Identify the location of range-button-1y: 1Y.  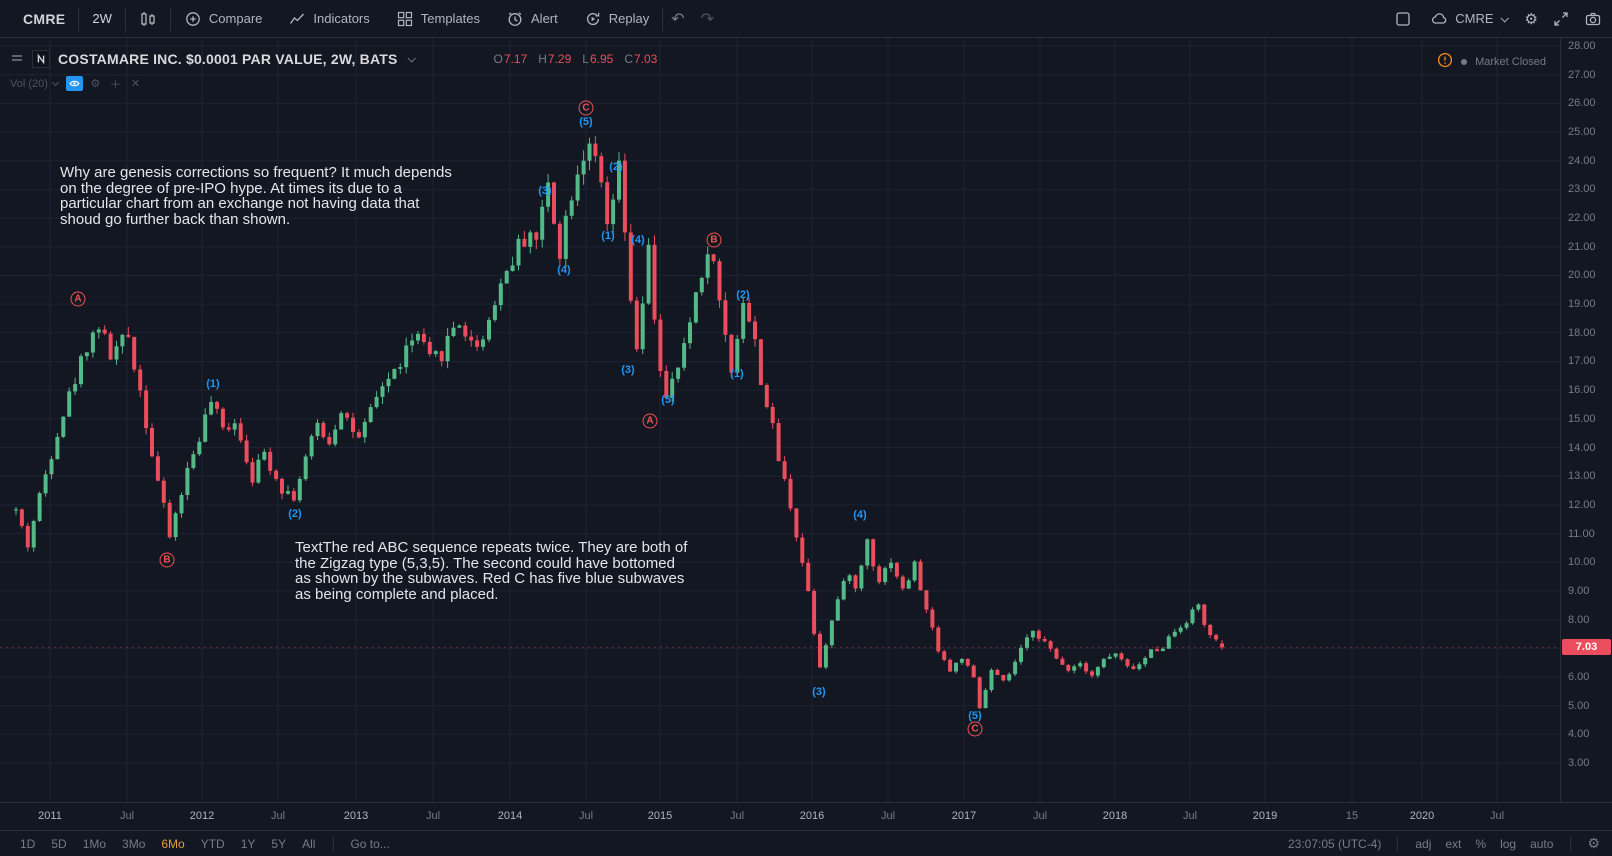
(248, 843).